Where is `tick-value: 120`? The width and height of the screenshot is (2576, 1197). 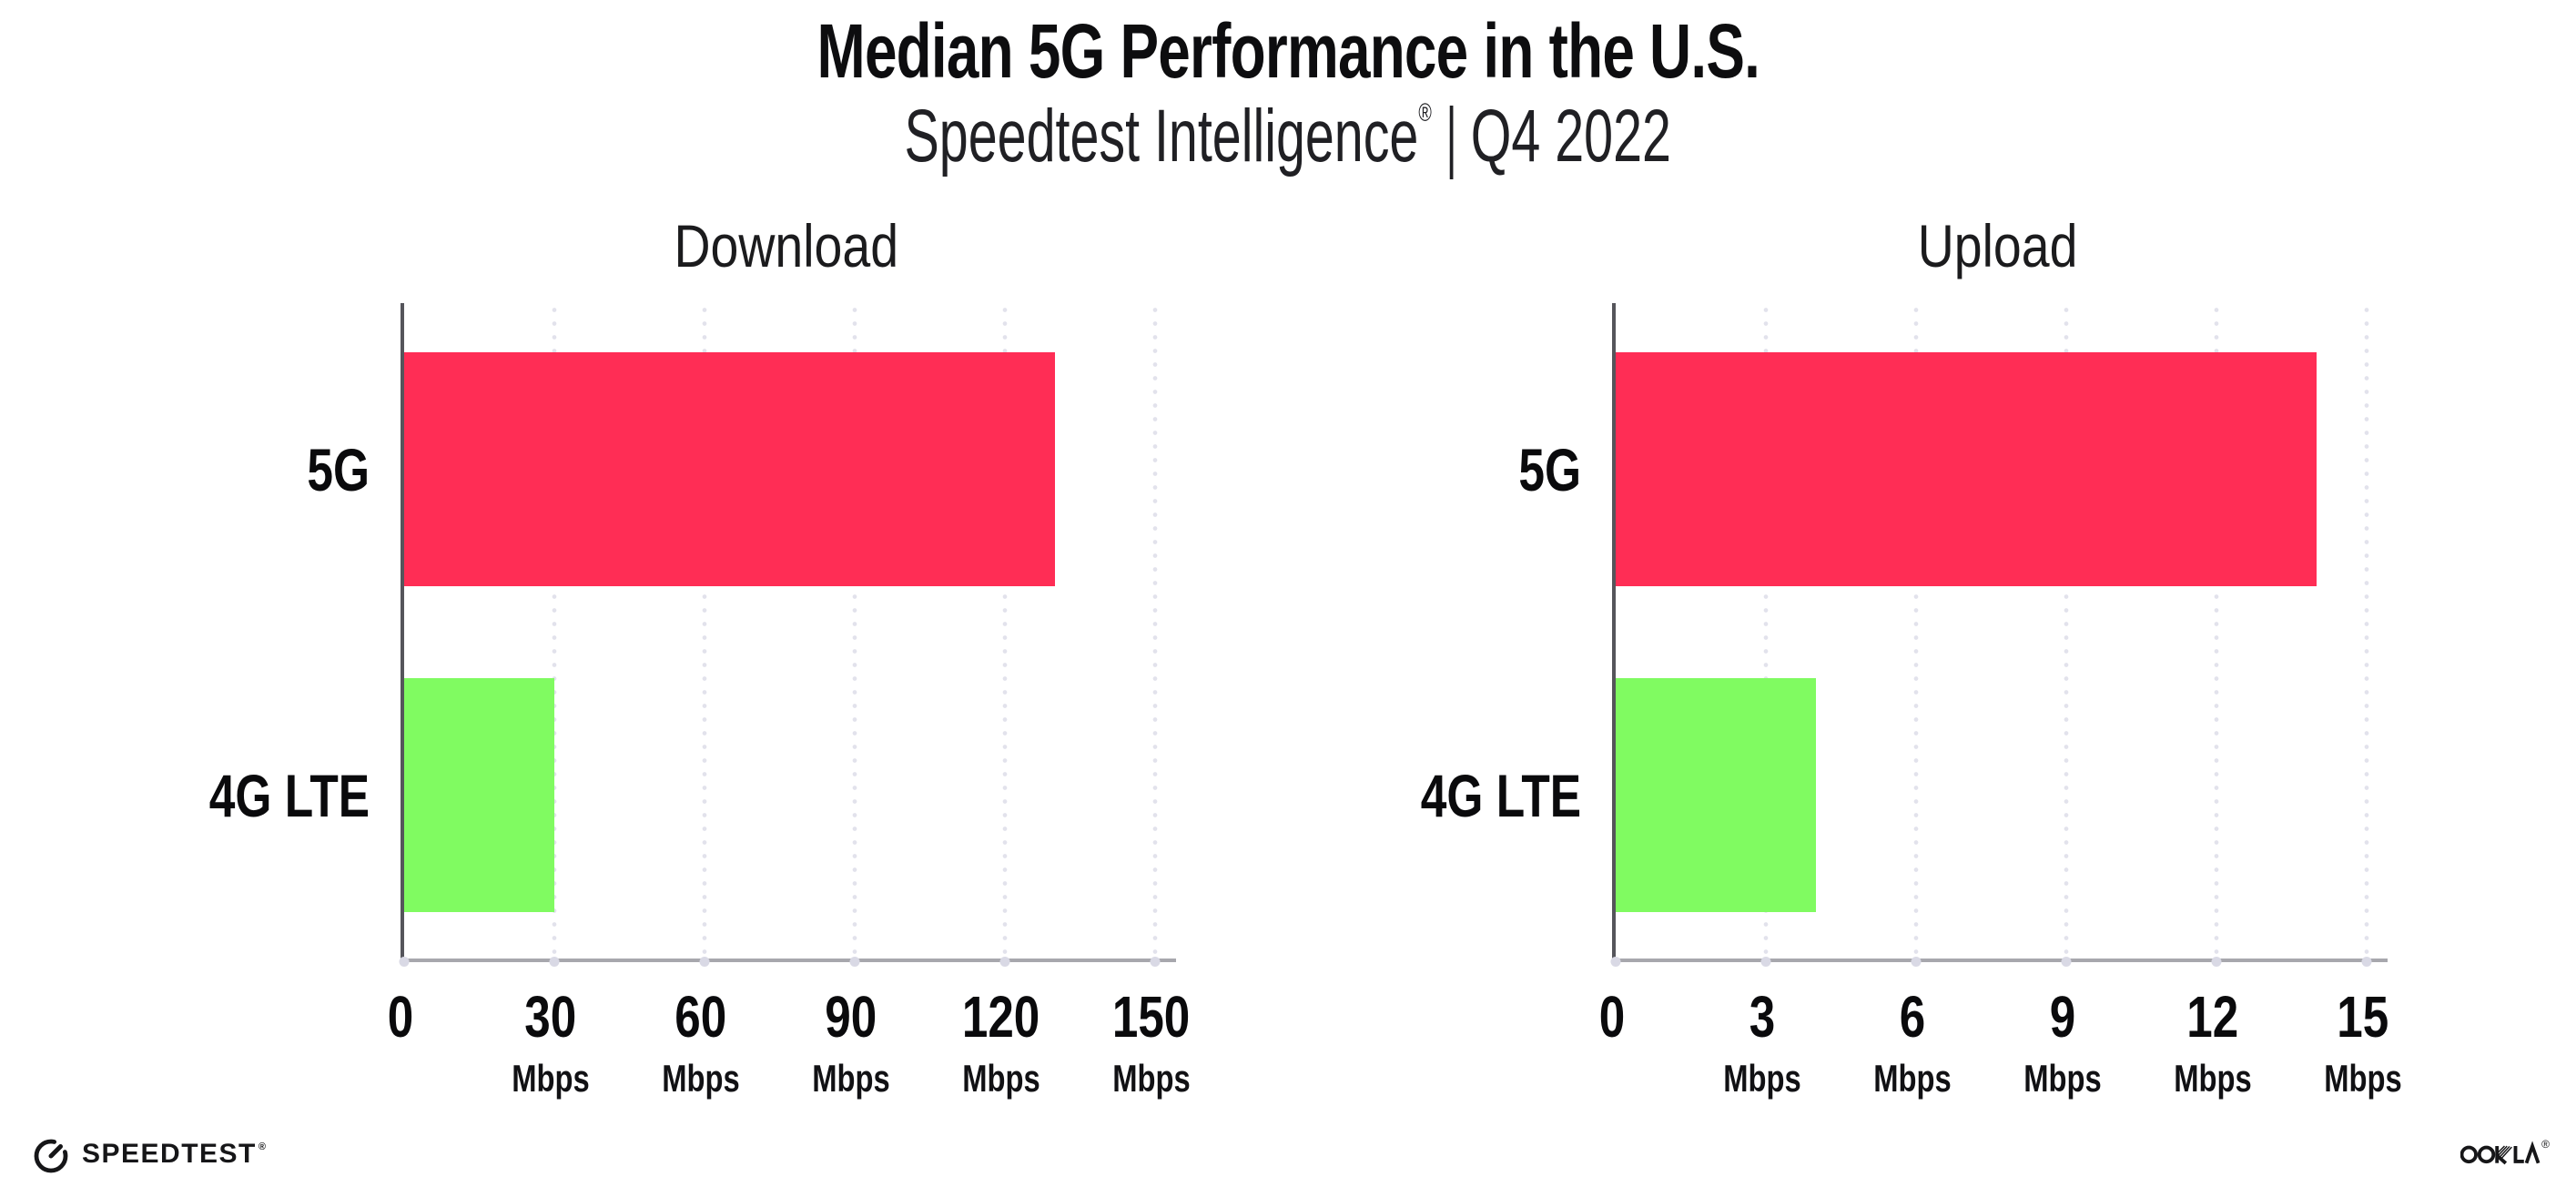 tick-value: 120 is located at coordinates (1001, 1017).